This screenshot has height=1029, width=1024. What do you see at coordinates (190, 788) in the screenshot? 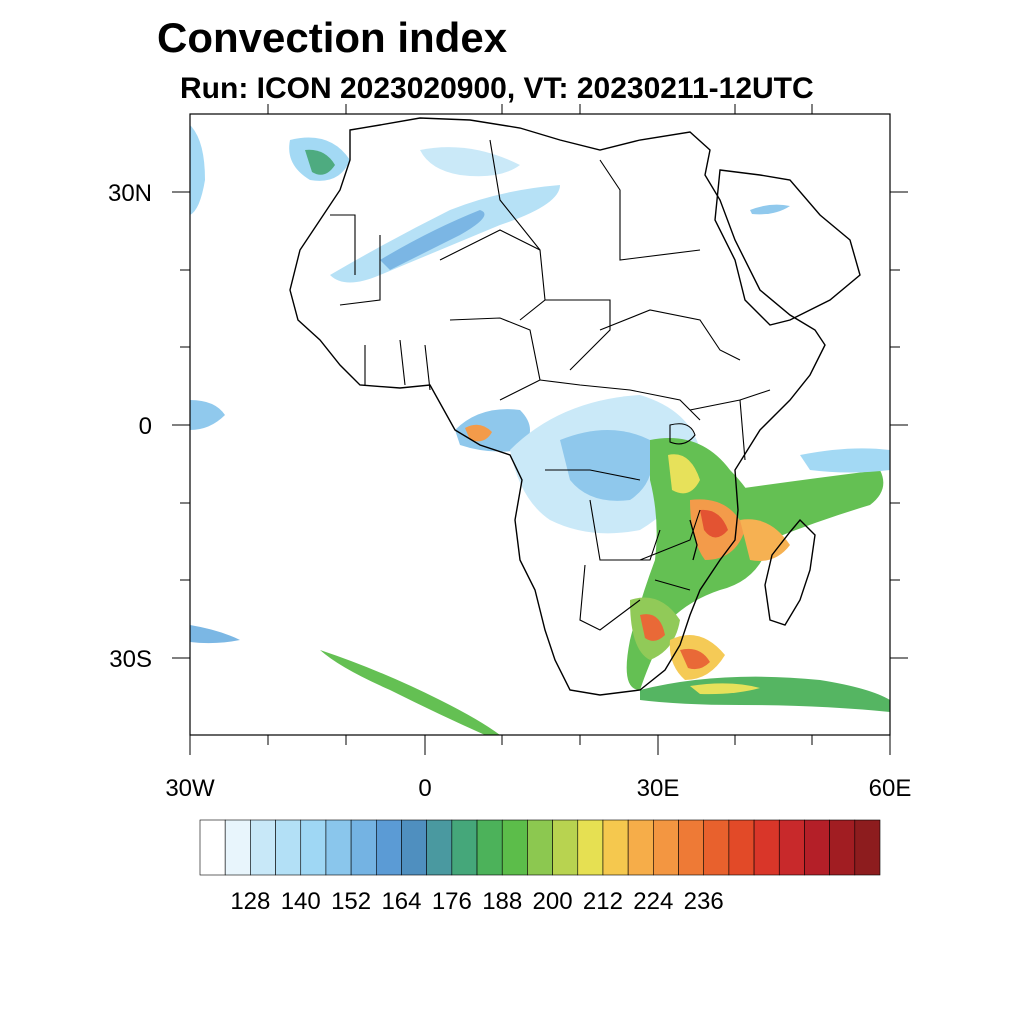
I see `lon-label-30w: 30W` at bounding box center [190, 788].